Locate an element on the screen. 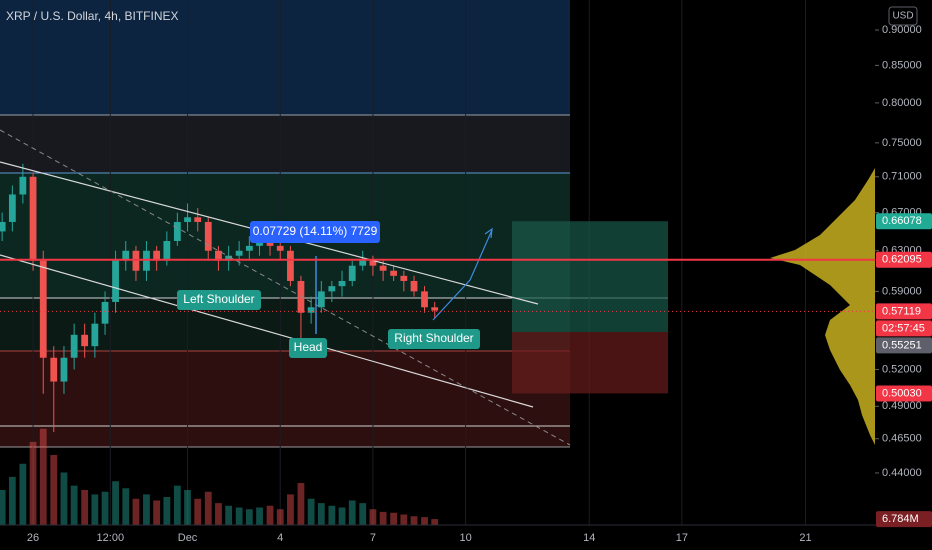 The height and width of the screenshot is (550, 932). x-tick-label: 26 is located at coordinates (33, 538).